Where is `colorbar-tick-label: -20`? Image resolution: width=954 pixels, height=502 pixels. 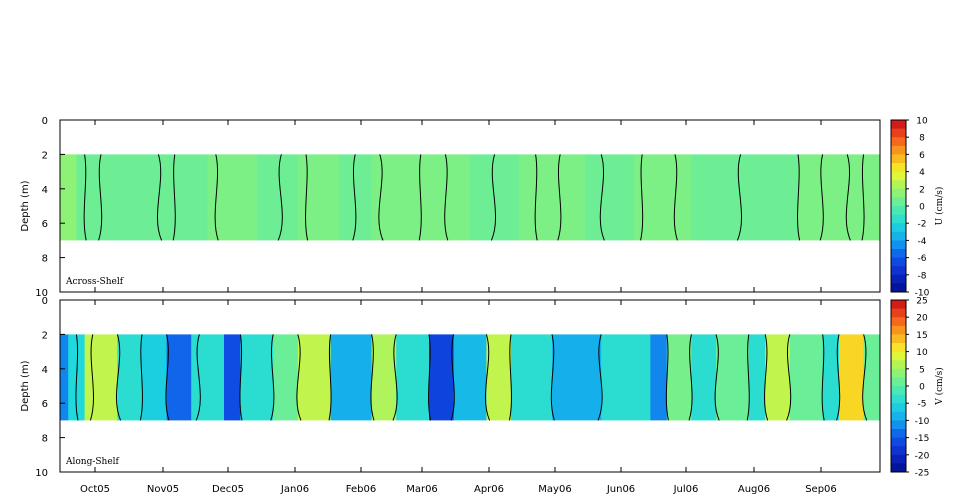
colorbar-tick-label: -20 is located at coordinates (922, 456).